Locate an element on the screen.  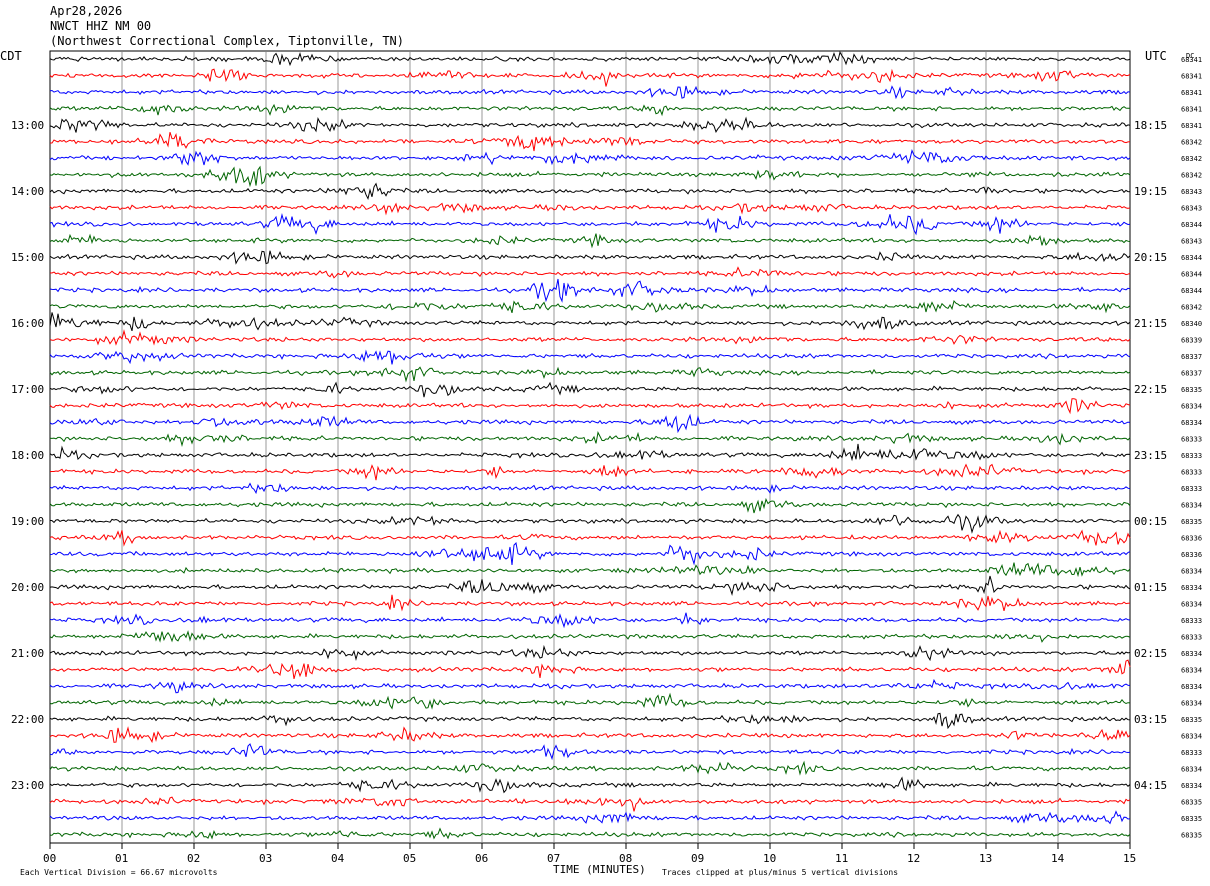
header-date: Apr28,2026 is located at coordinates (86, 11).